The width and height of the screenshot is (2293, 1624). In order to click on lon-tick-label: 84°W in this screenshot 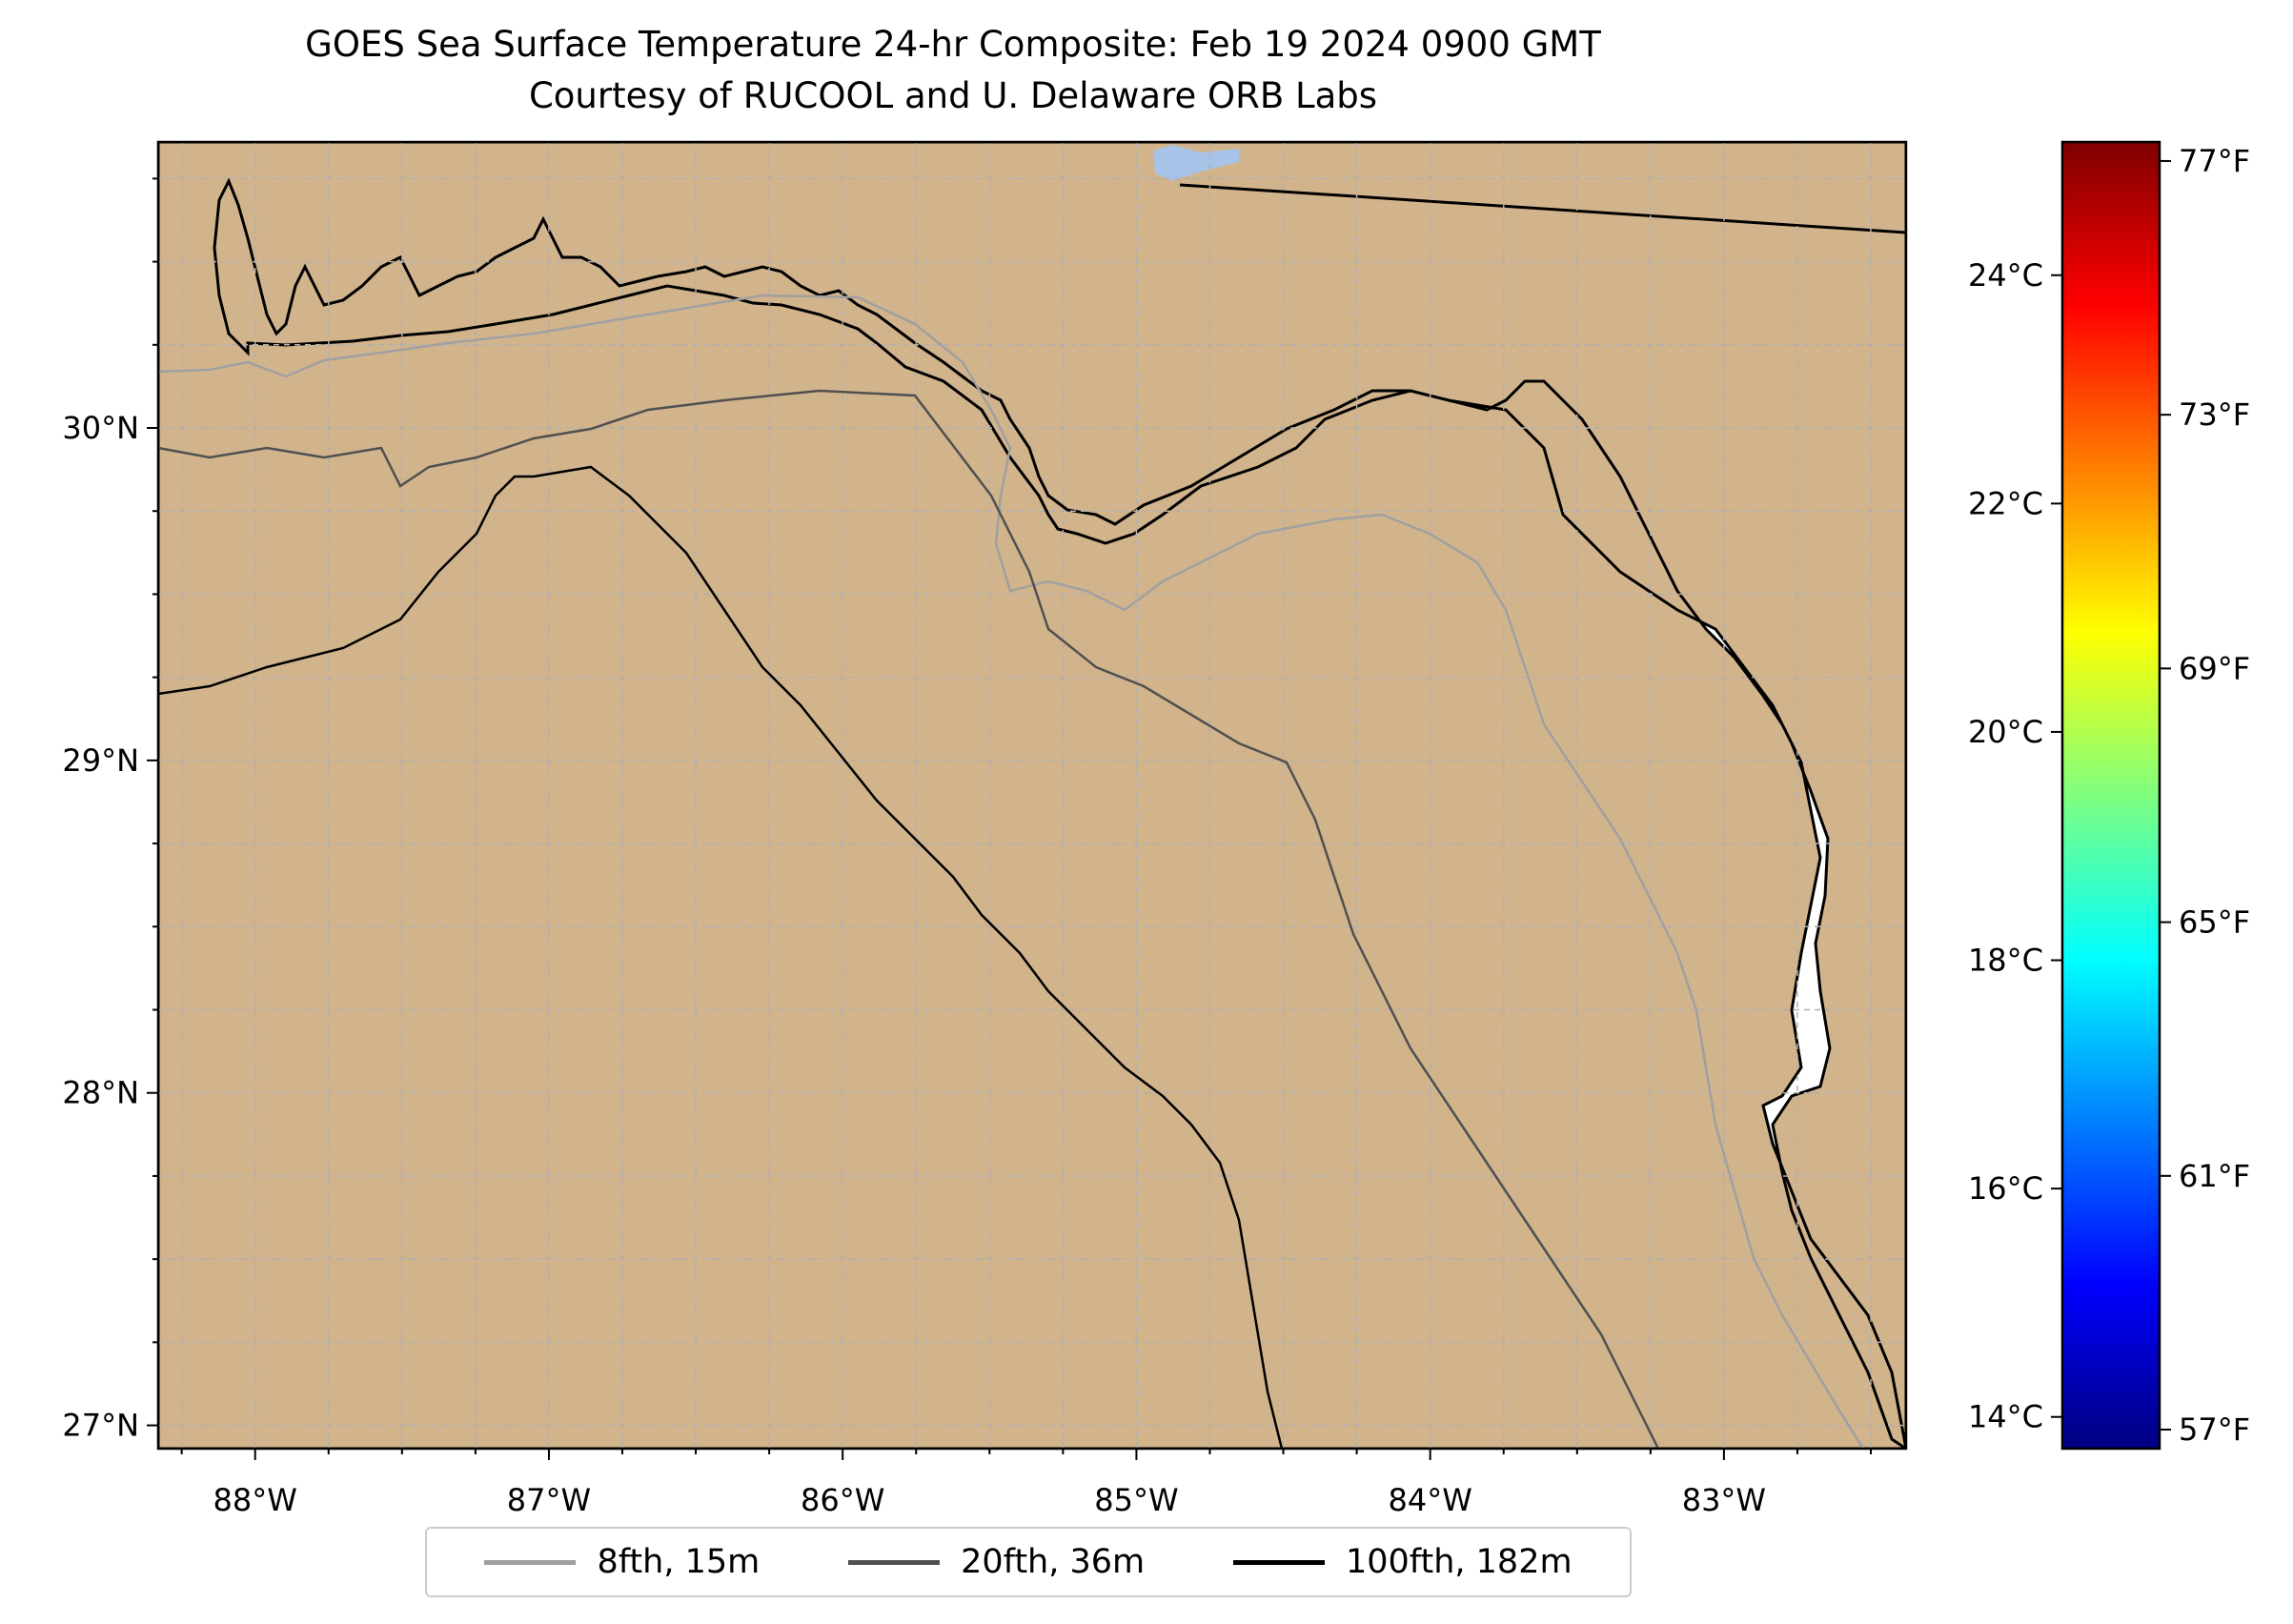, I will do `click(1430, 1500)`.